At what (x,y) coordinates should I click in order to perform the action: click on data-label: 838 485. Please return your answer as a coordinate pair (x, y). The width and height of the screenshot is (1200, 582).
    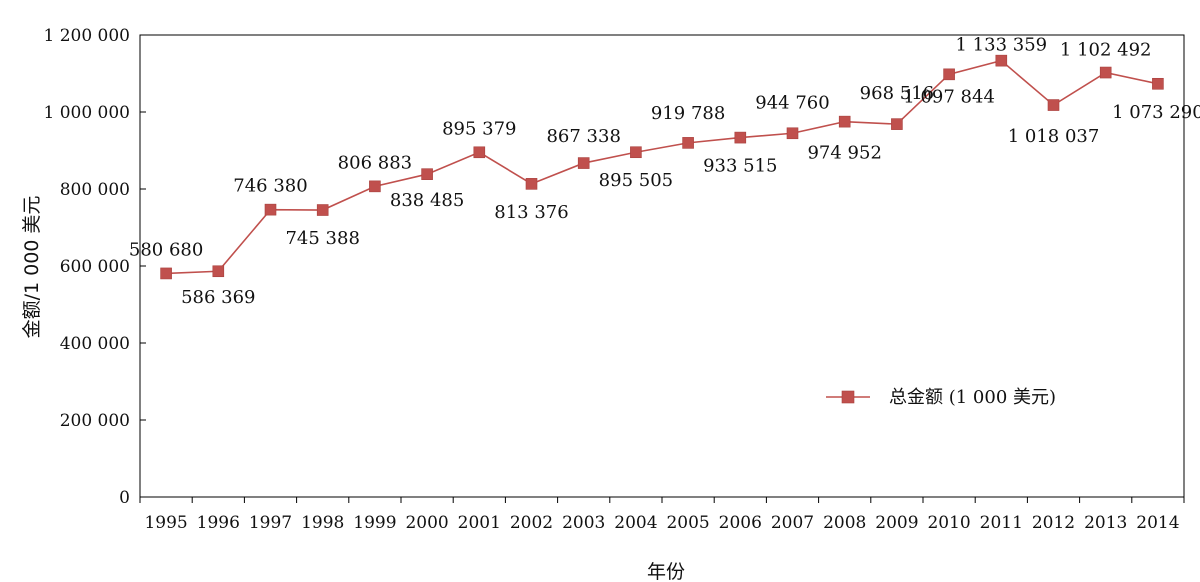
    Looking at the image, I should click on (427, 200).